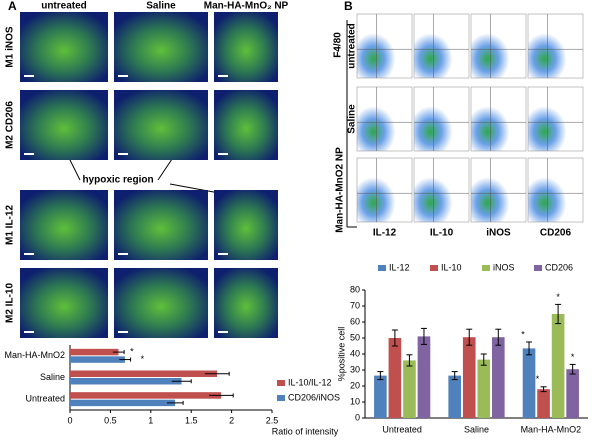  I want to click on column-header: Man-HA-MnO₂ NP, so click(246, 6).